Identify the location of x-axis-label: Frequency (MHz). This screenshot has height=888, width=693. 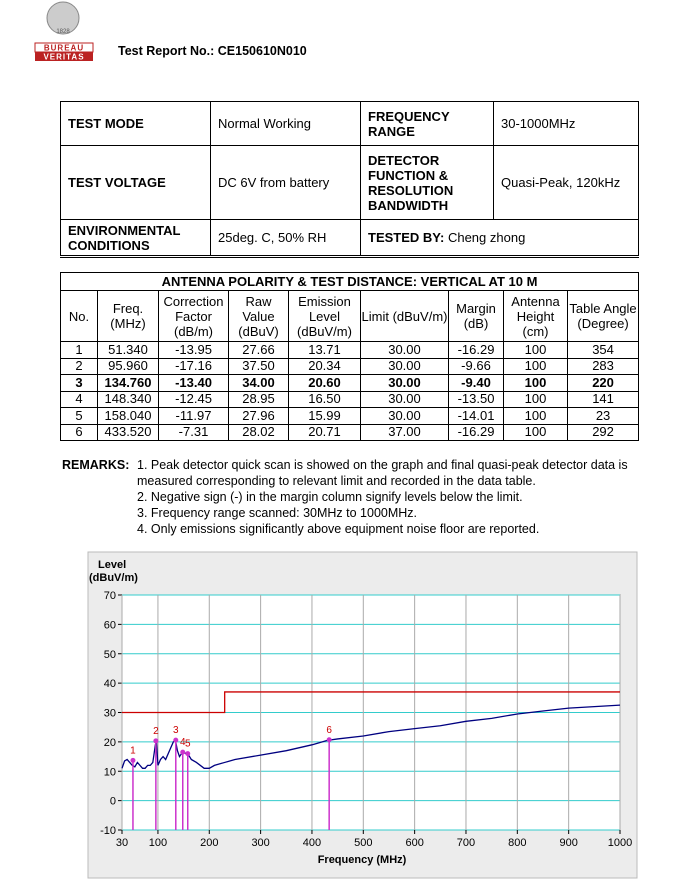
(362, 860).